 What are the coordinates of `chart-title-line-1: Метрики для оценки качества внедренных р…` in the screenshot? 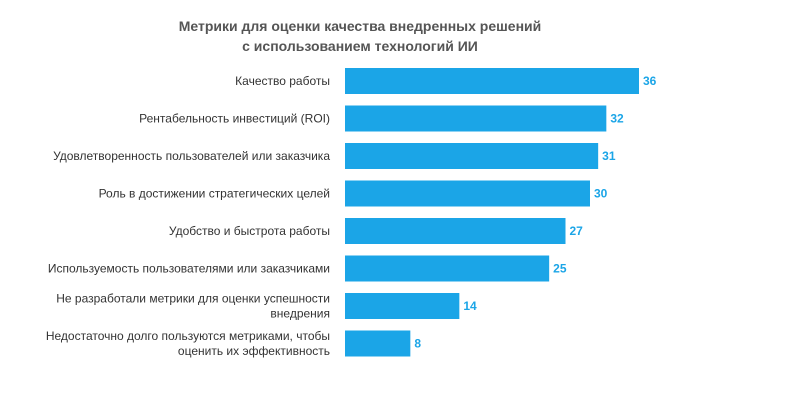 It's located at (360, 26).